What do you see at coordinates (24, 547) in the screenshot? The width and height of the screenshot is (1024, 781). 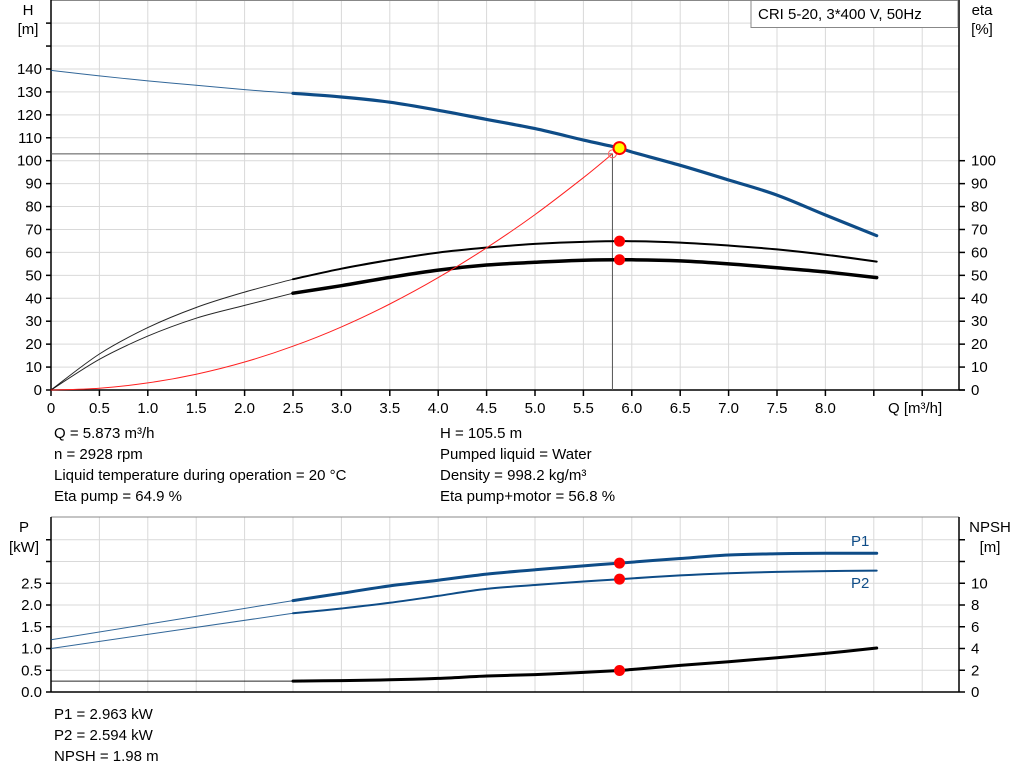 I see `y-axis-unit-p: [kW]` at bounding box center [24, 547].